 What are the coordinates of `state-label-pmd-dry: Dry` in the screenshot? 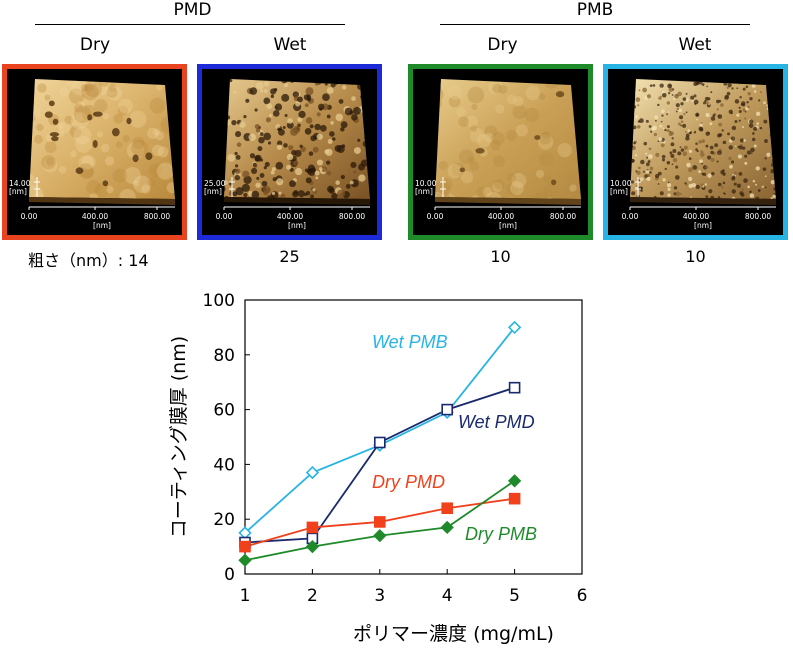 It's located at (95, 45).